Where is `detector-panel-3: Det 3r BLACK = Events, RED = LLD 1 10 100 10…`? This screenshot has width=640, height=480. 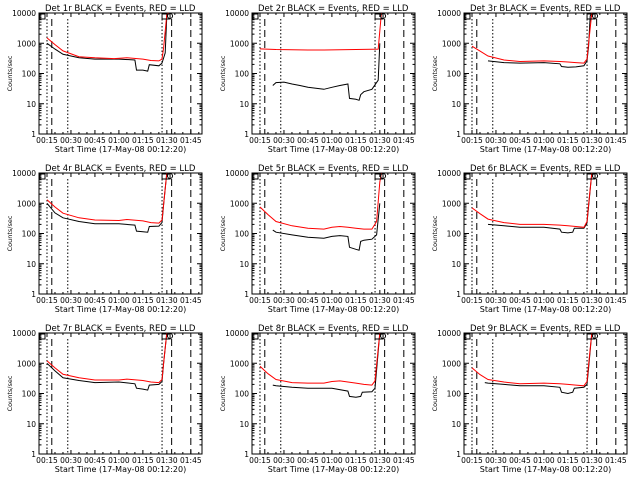
detector-panel-3: Det 3r BLACK = Events, RED = LLD 1 10 100 10… is located at coordinates (529, 79).